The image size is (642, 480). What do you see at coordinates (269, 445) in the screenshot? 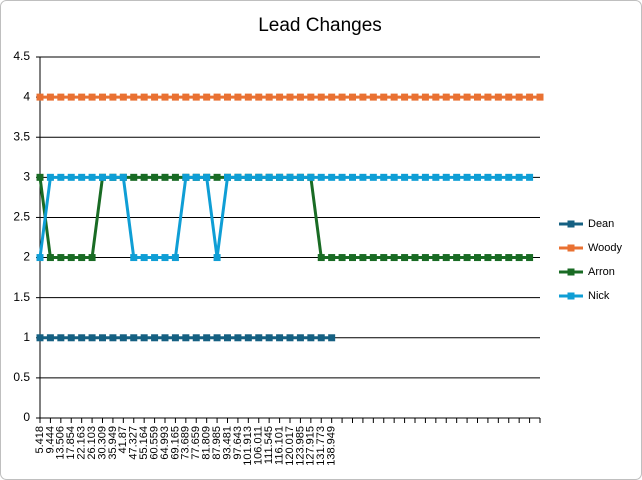
I see `x-tick-label: 111.545` at bounding box center [269, 445].